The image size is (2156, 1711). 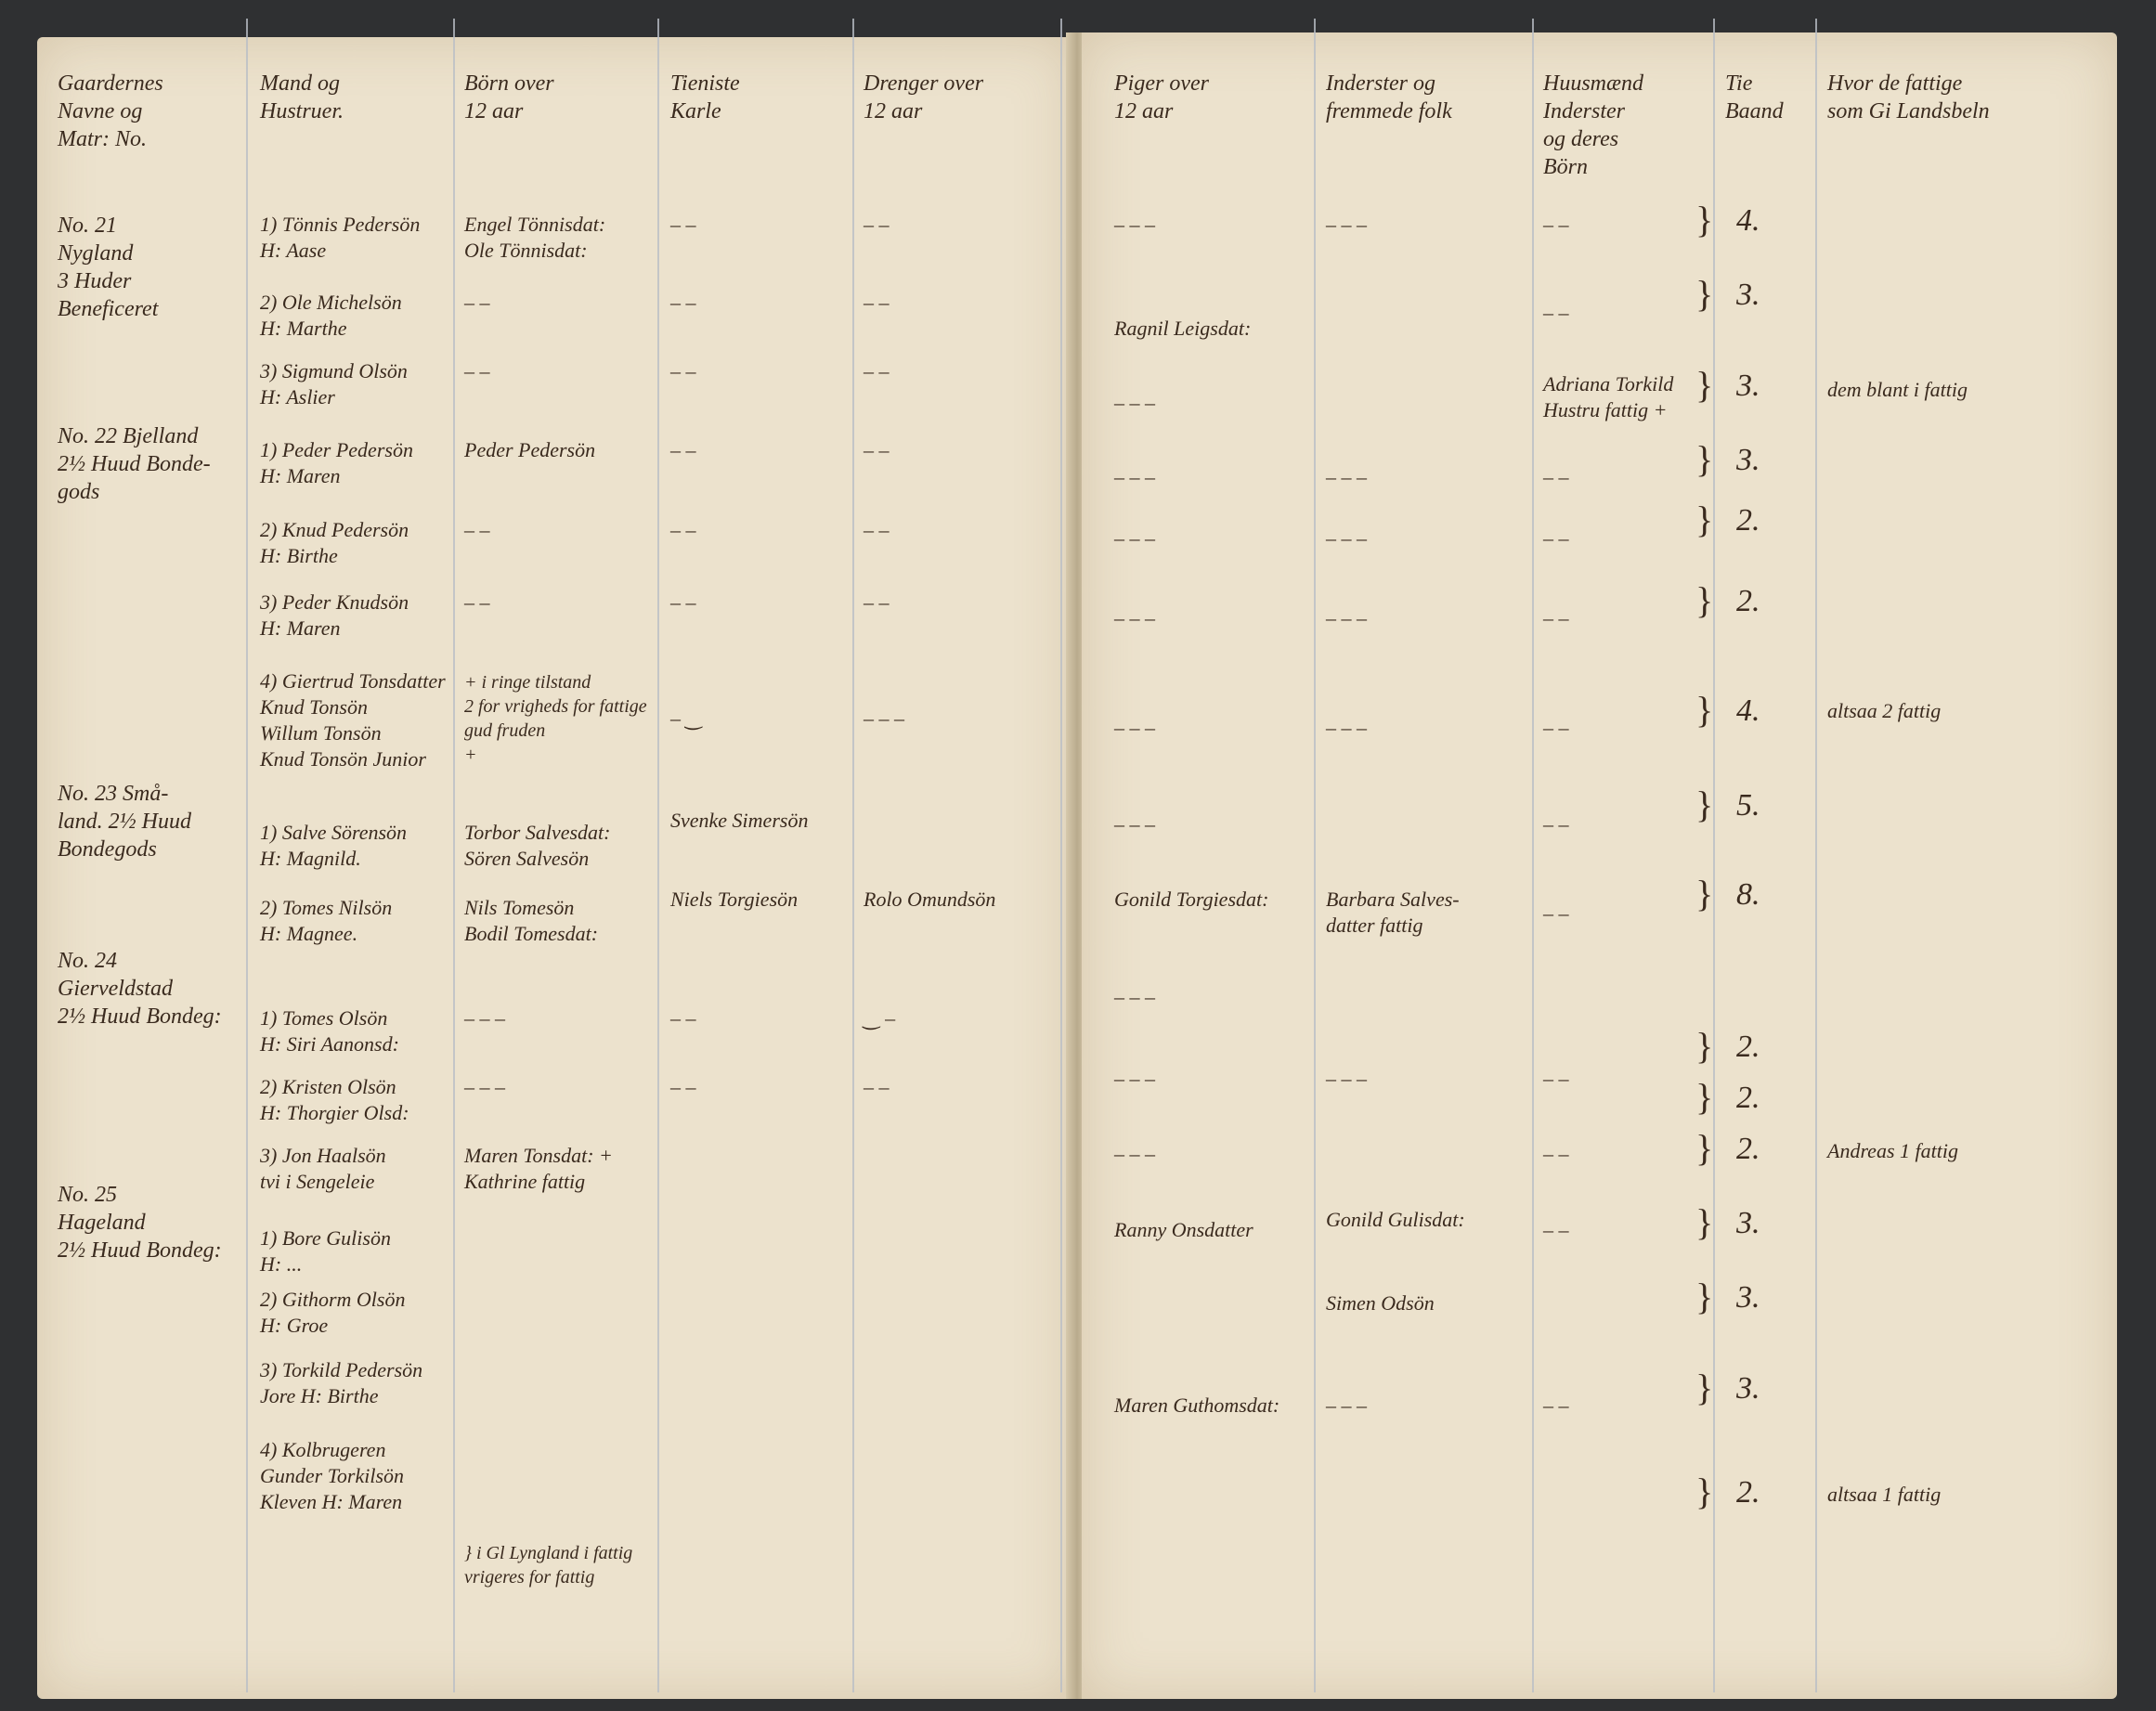 What do you see at coordinates (1393, 912) in the screenshot?
I see `lodger-entry: Barbara Salves- datter fattig` at bounding box center [1393, 912].